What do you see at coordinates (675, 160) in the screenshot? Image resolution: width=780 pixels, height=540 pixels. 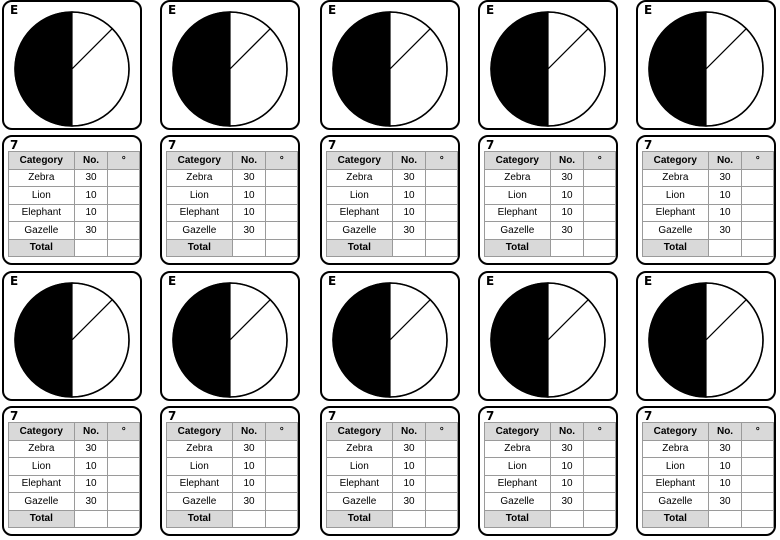 I see `header-category: Category` at bounding box center [675, 160].